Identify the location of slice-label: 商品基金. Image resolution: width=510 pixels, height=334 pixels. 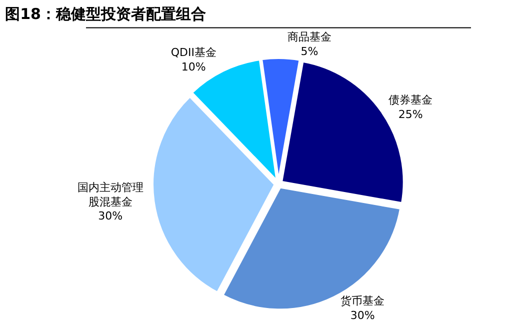
(310, 37).